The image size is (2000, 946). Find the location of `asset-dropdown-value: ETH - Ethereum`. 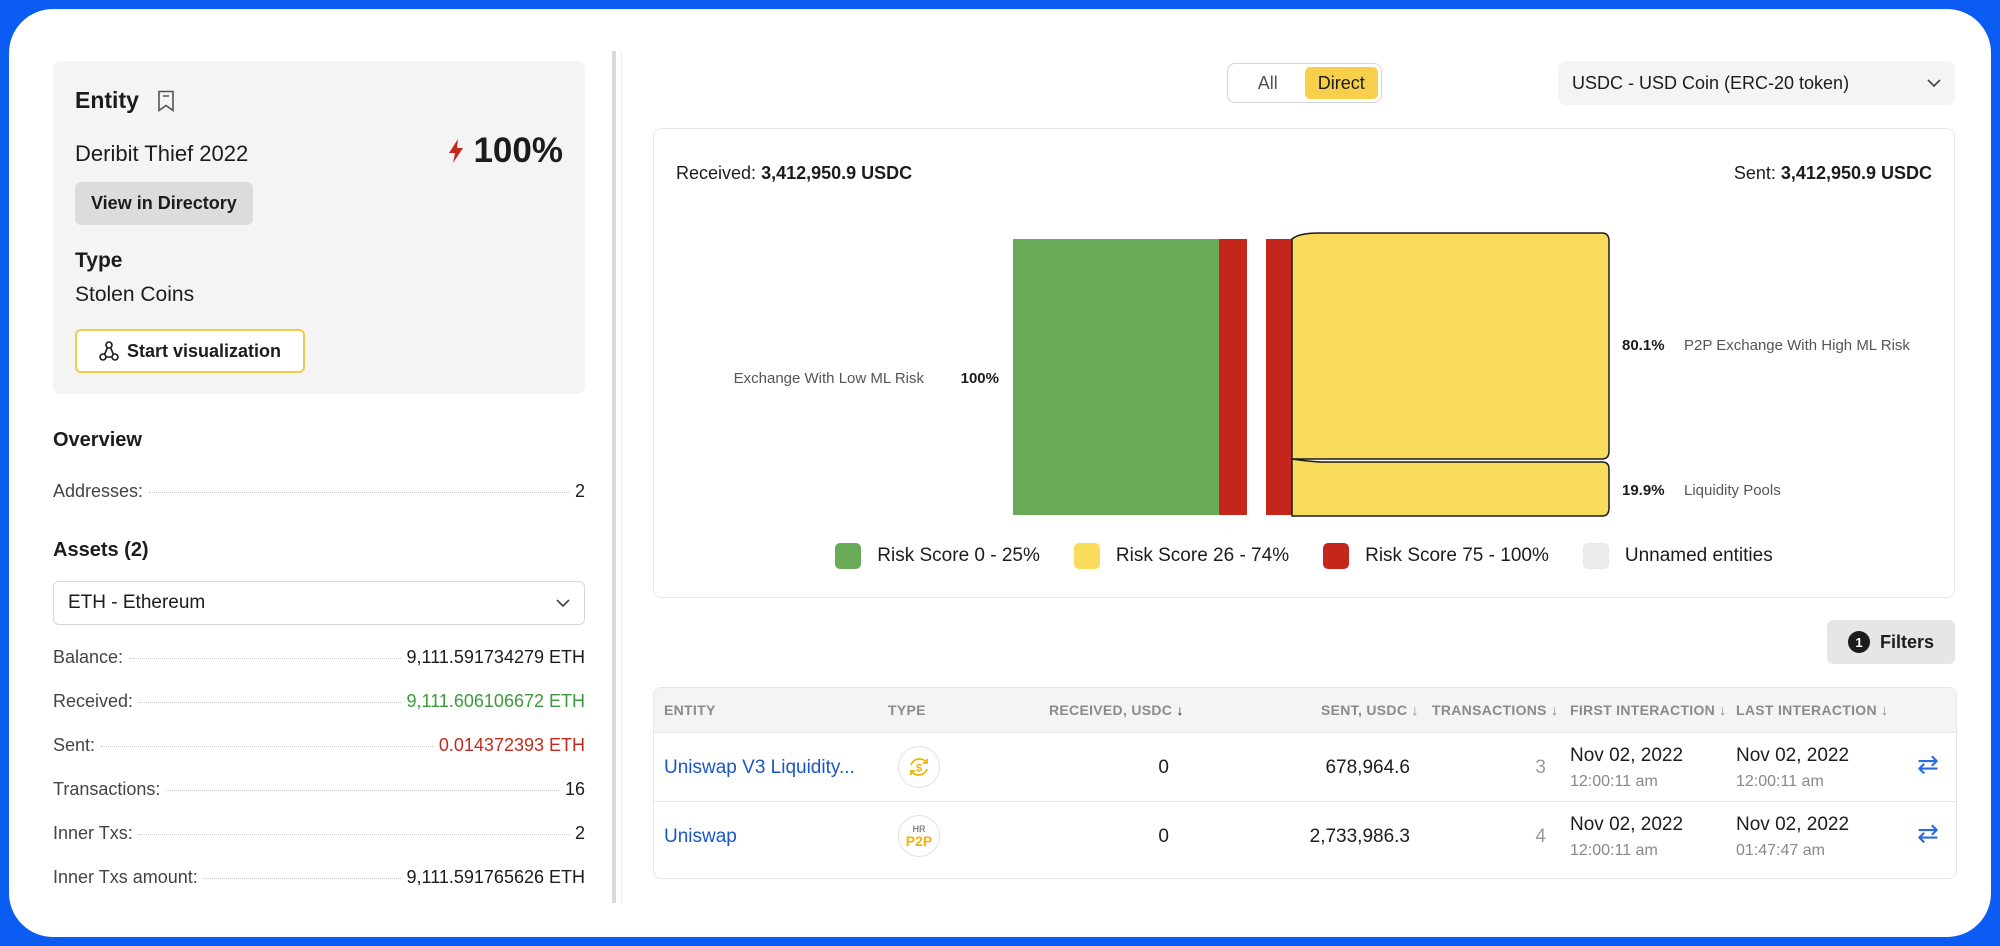

asset-dropdown-value: ETH - Ethereum is located at coordinates (137, 602).